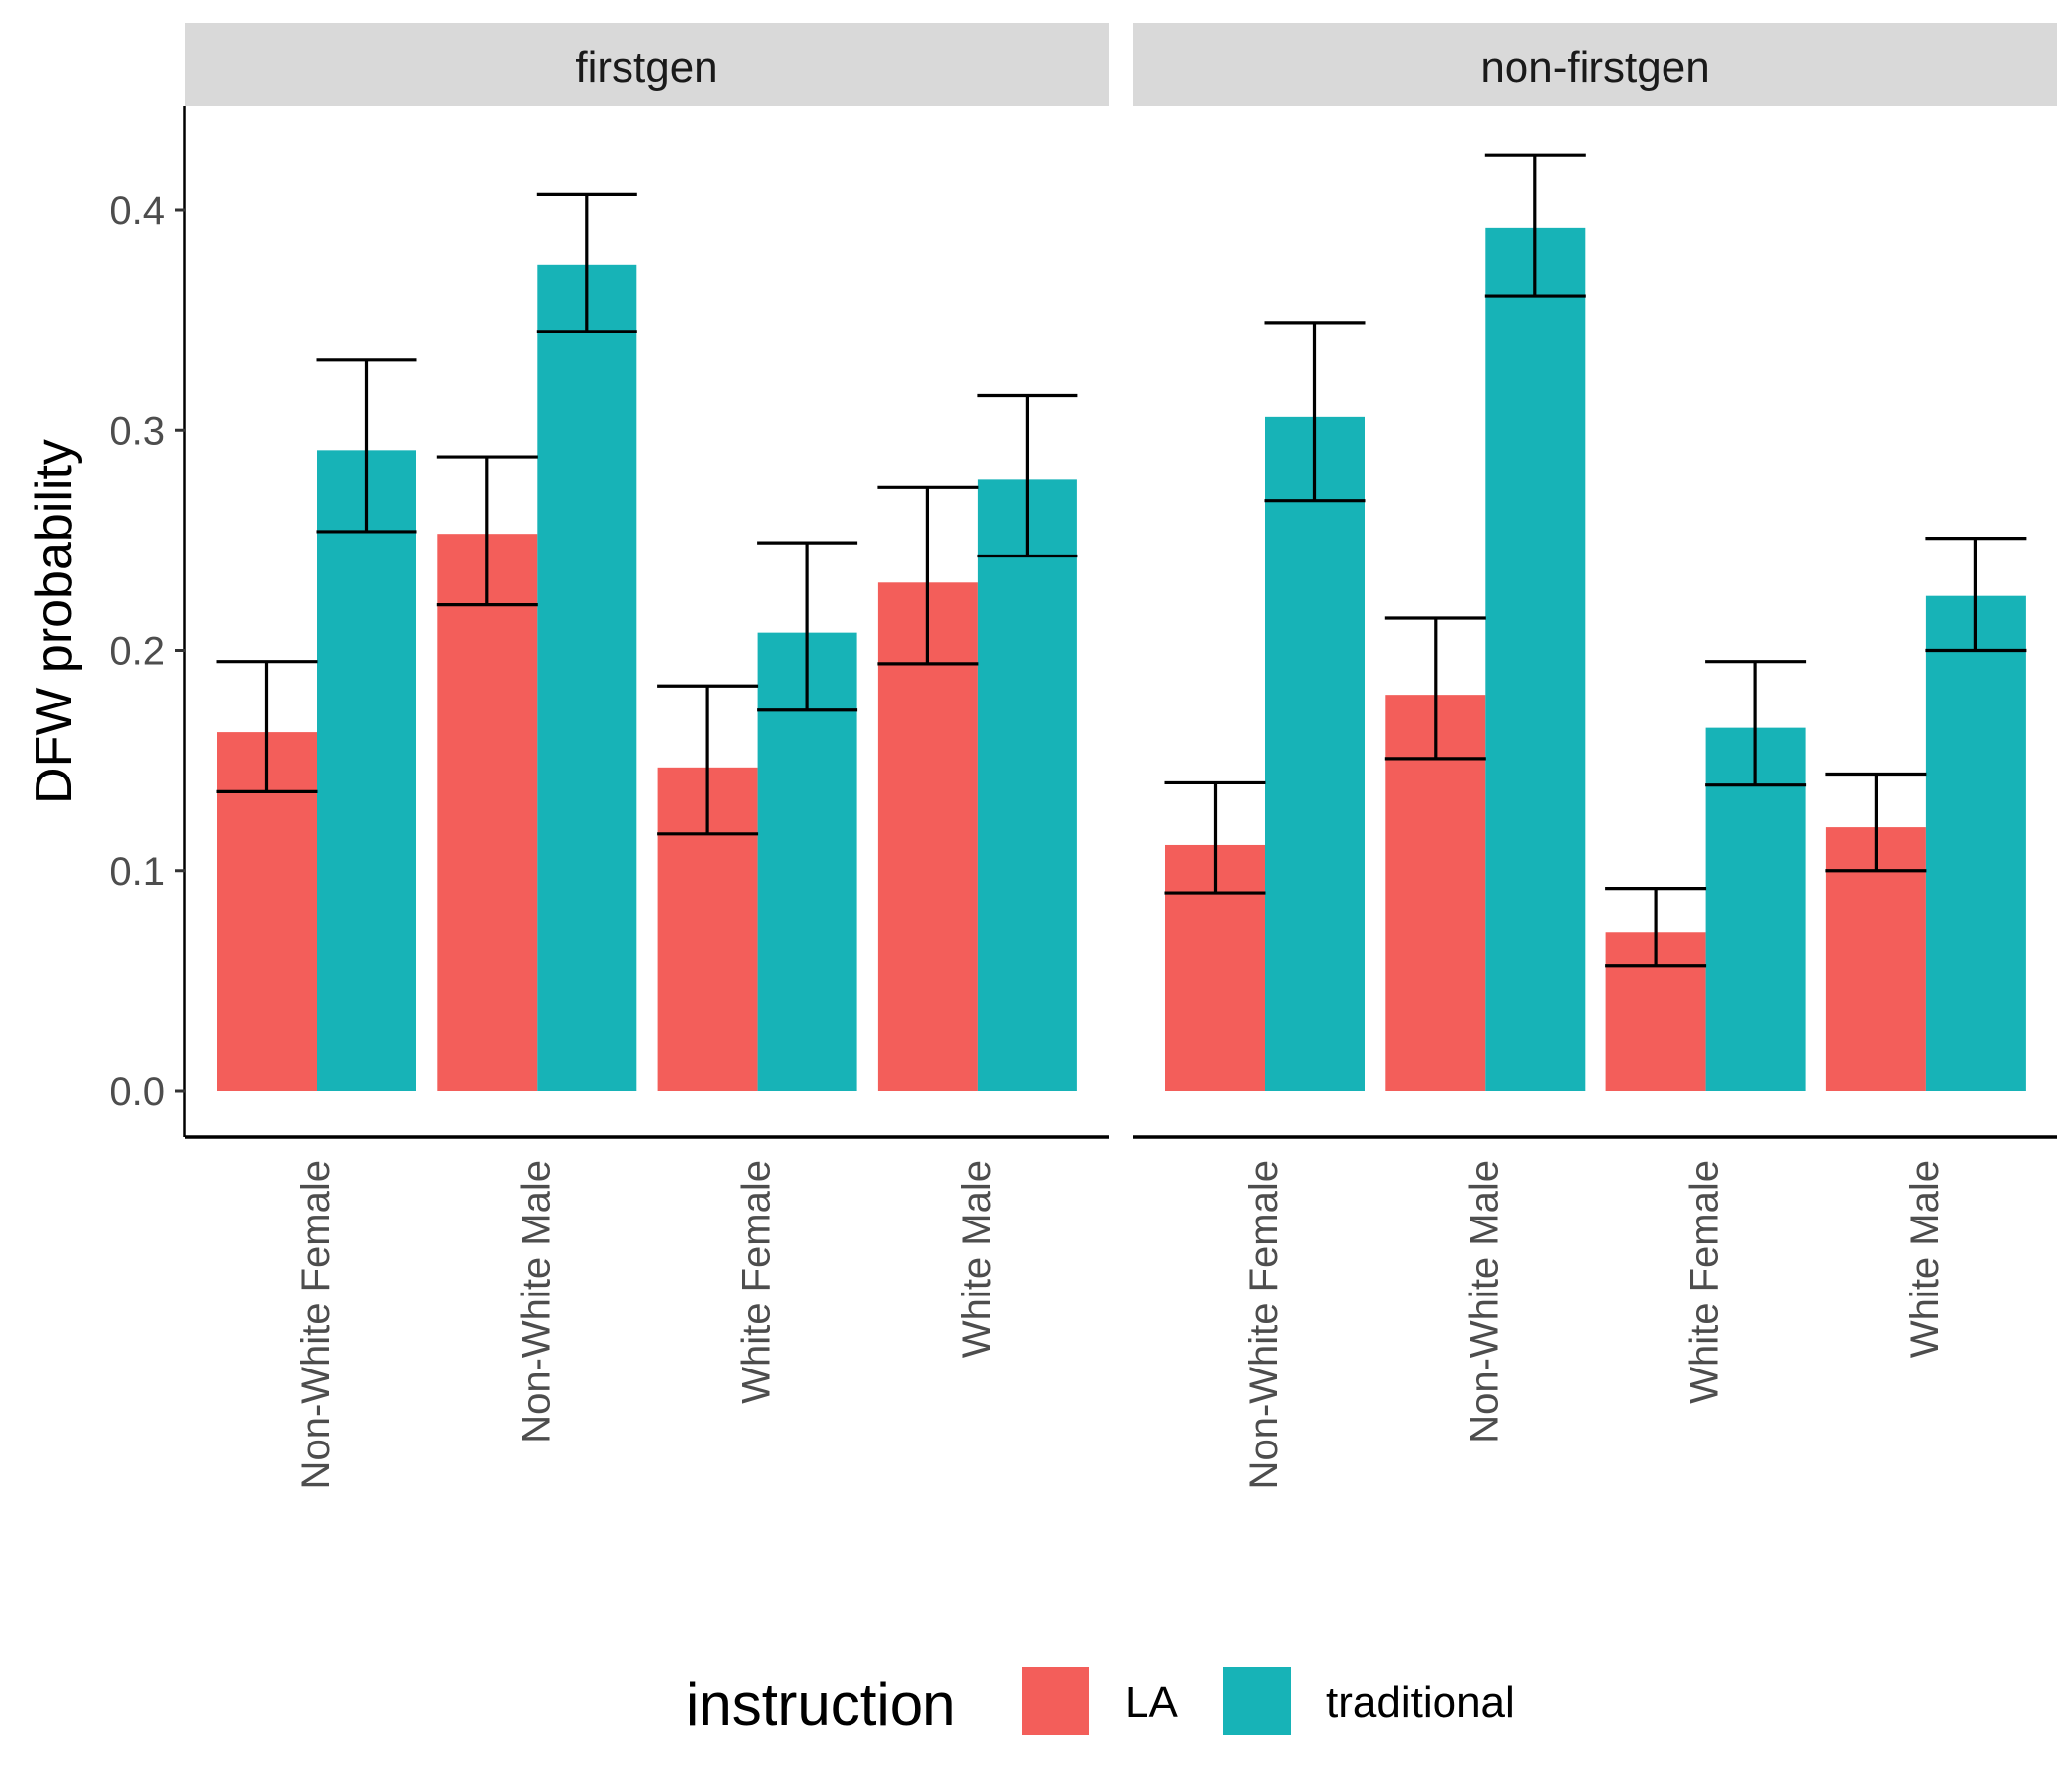  Describe the element at coordinates (1595, 67) in the screenshot. I see `facet-strip-label: non-firstgen` at that location.